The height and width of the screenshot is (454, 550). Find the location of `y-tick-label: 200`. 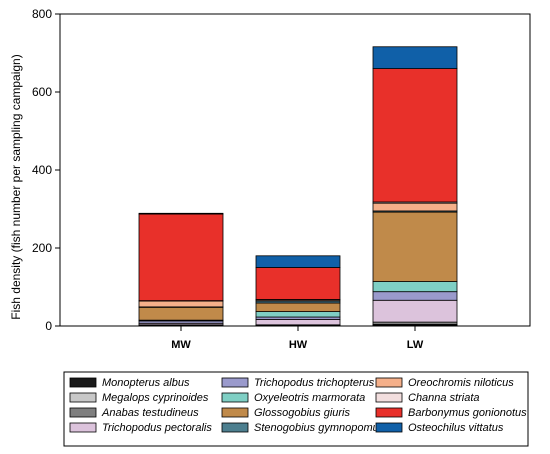

y-tick-label: 200 is located at coordinates (42, 248).